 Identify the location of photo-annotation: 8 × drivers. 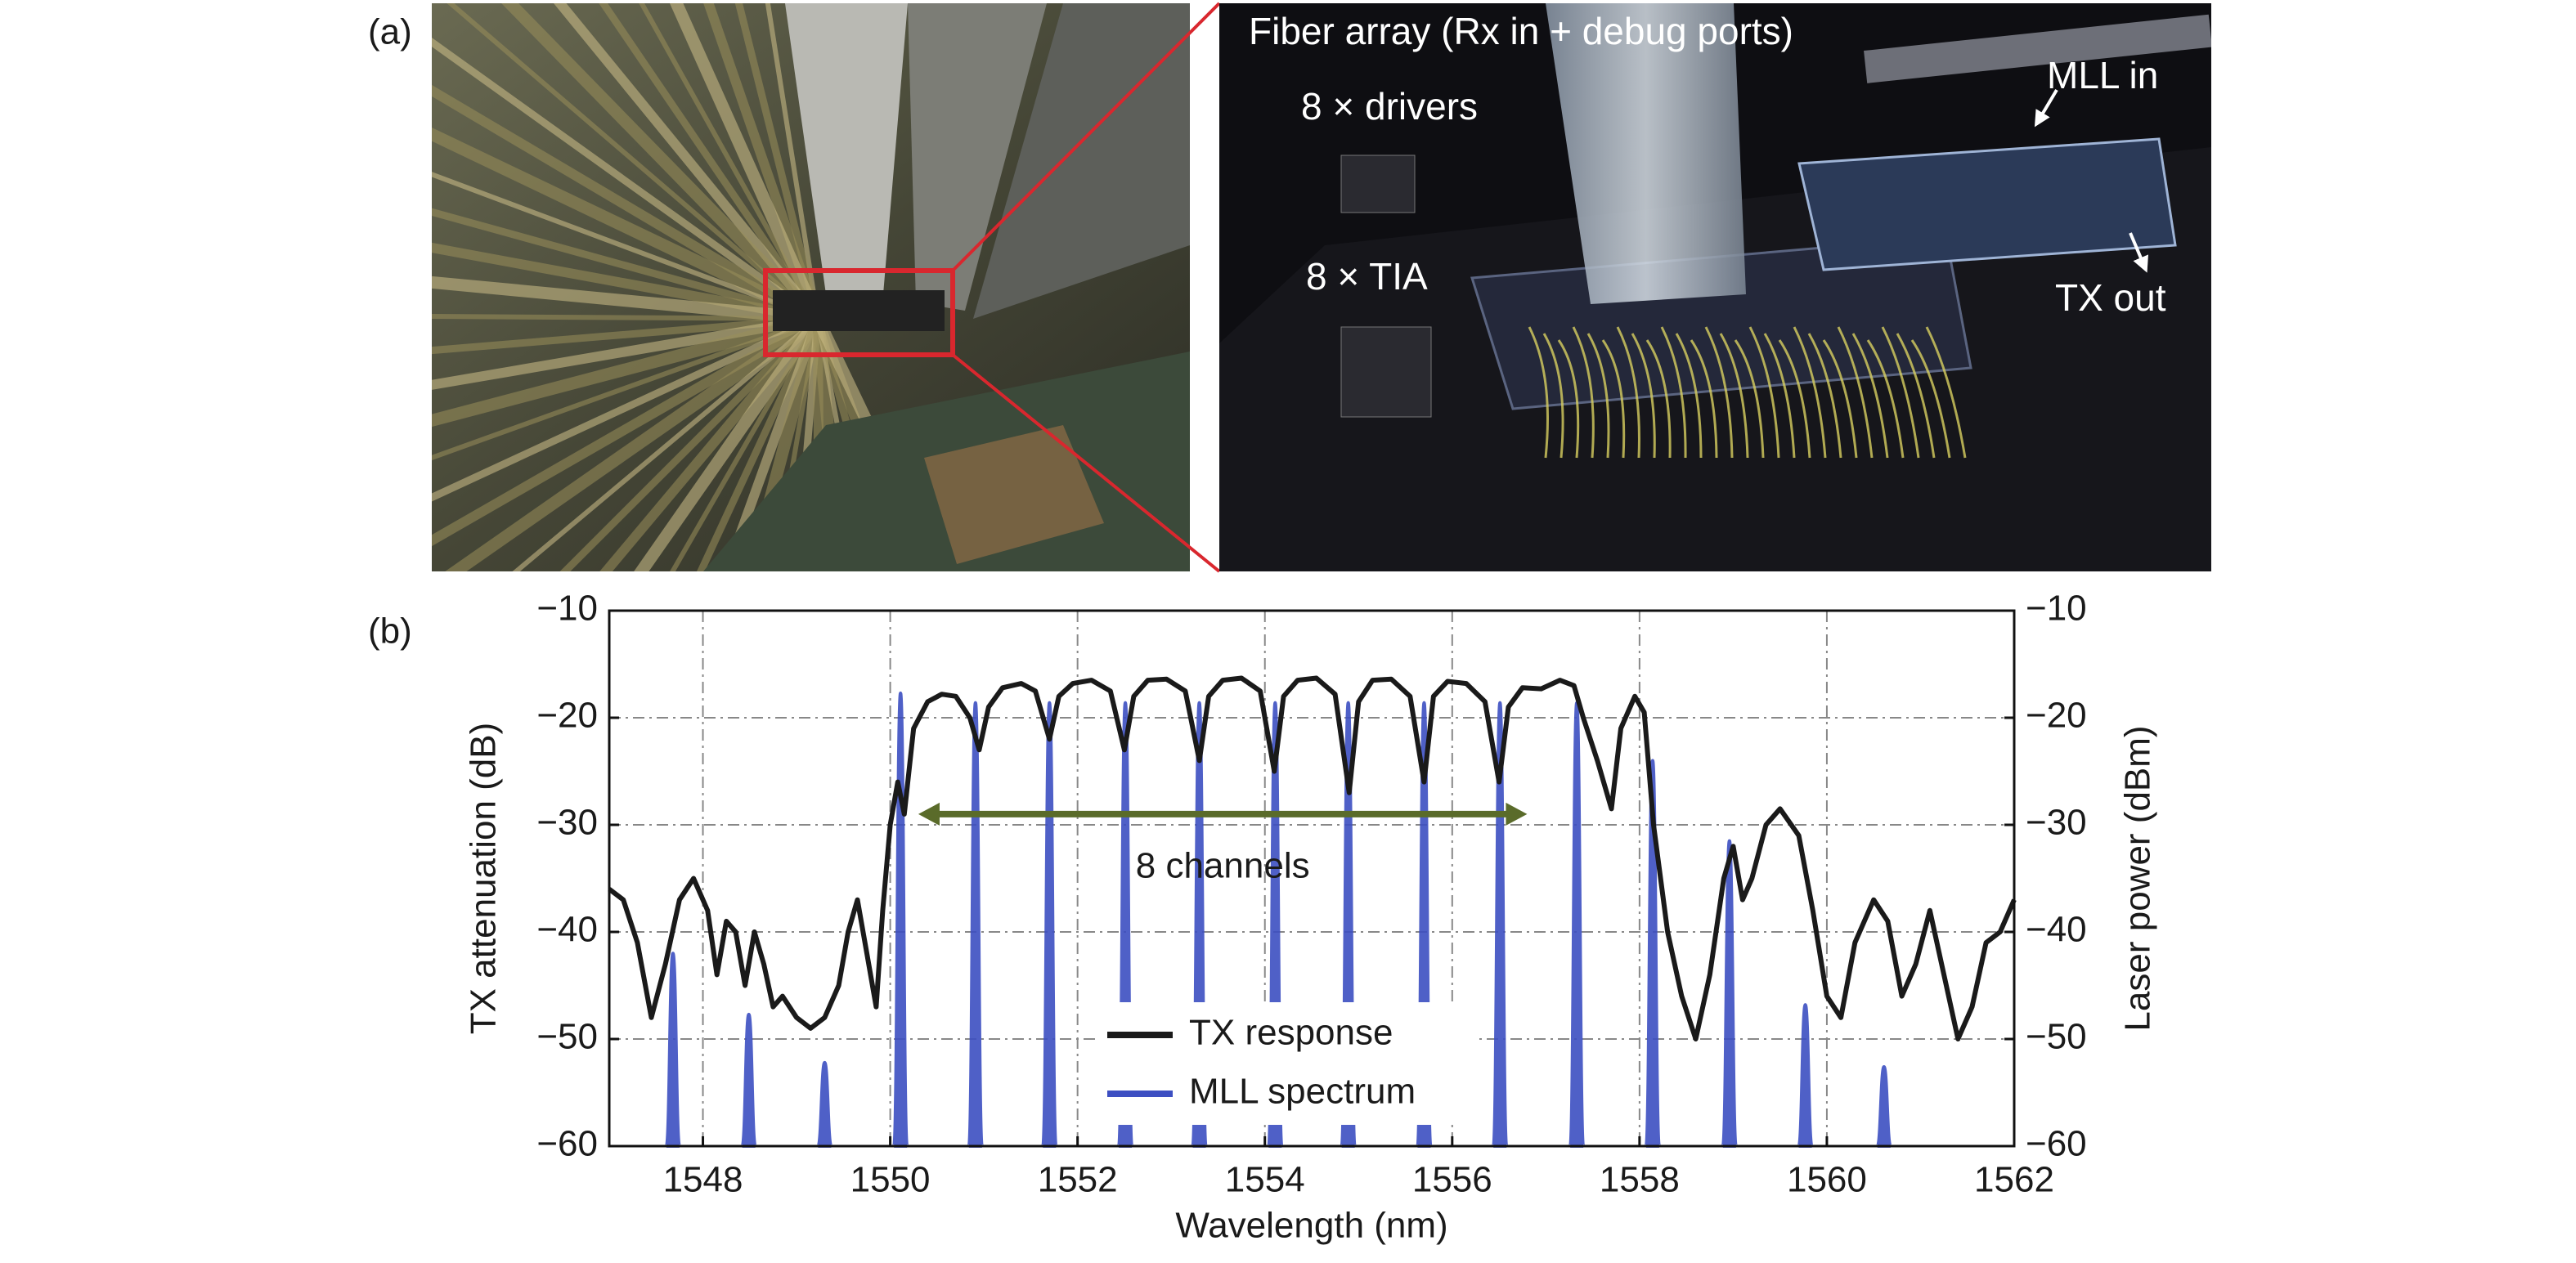
(1389, 106).